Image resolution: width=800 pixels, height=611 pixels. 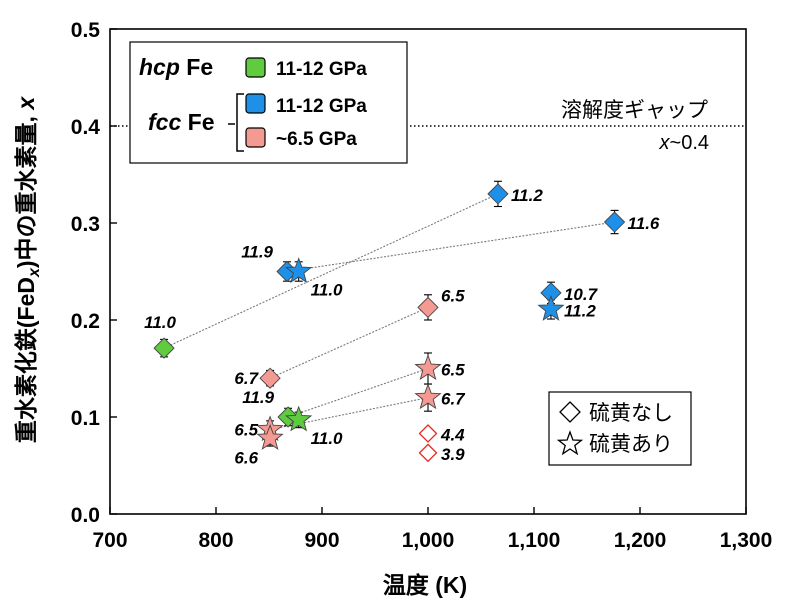 I want to click on y-tick-label-2: 0.2, so click(x=85, y=321).